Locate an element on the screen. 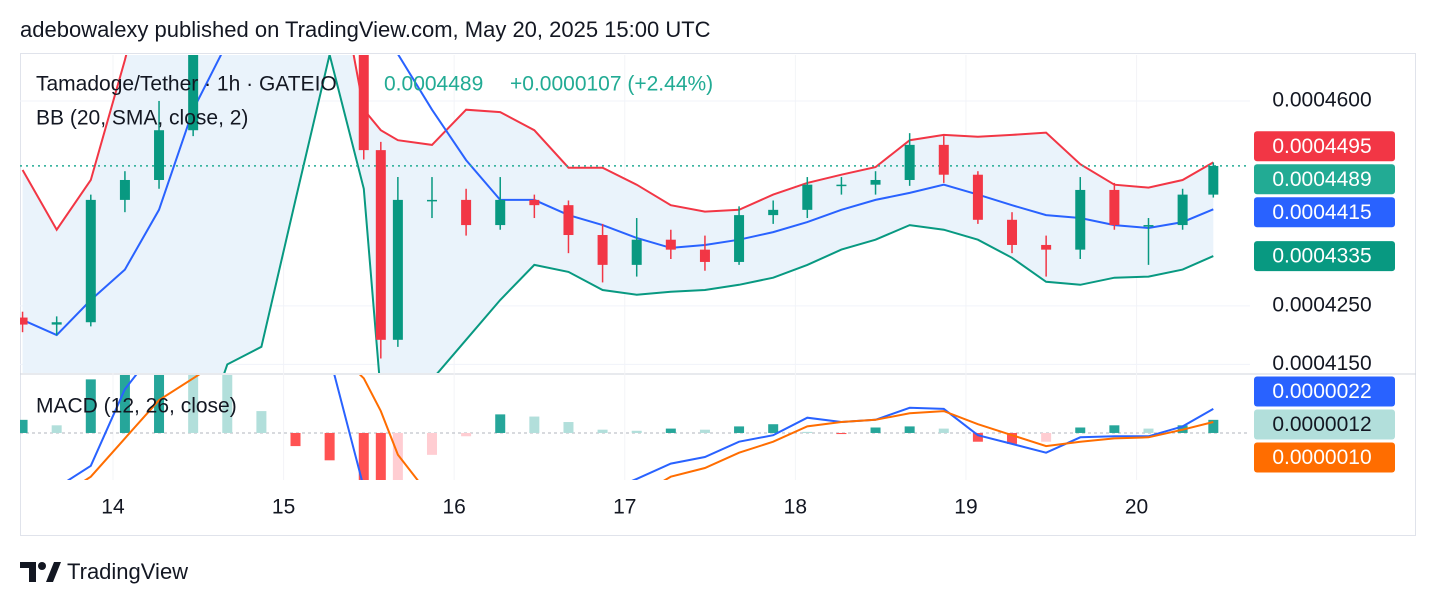 The image size is (1436, 606). y-tick-label: 0.0004150 is located at coordinates (1321, 363).